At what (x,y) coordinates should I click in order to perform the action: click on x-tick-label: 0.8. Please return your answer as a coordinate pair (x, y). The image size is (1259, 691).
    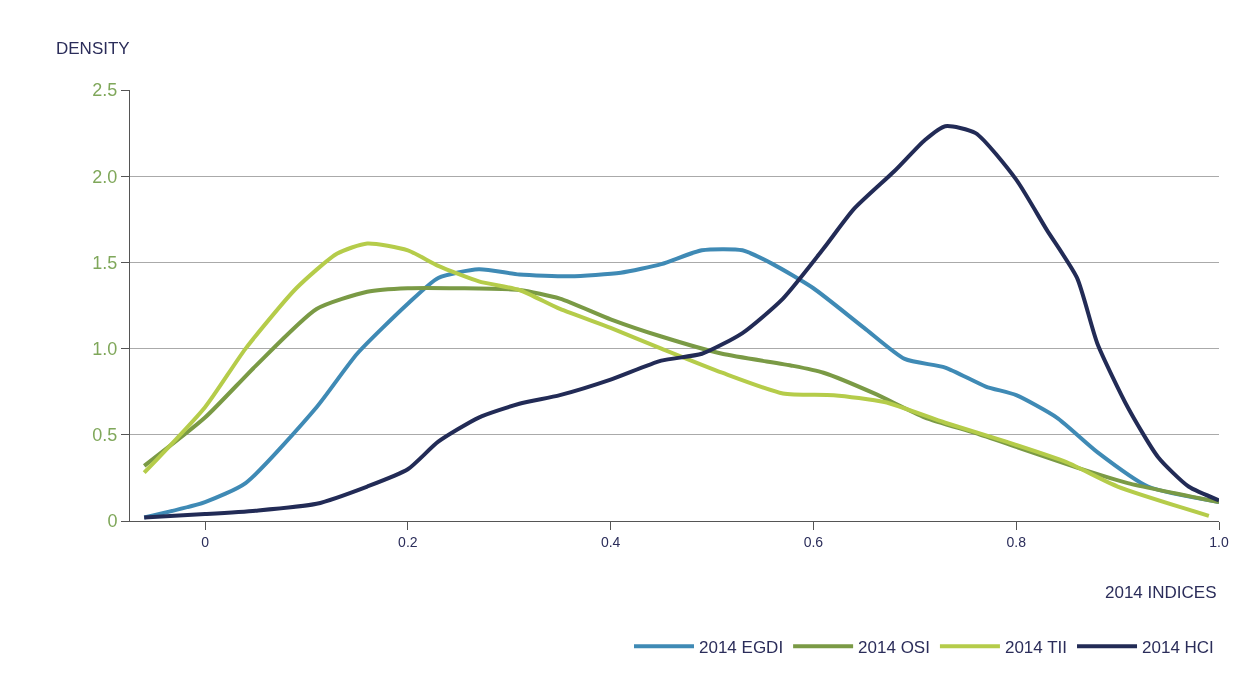
    Looking at the image, I should click on (1016, 541).